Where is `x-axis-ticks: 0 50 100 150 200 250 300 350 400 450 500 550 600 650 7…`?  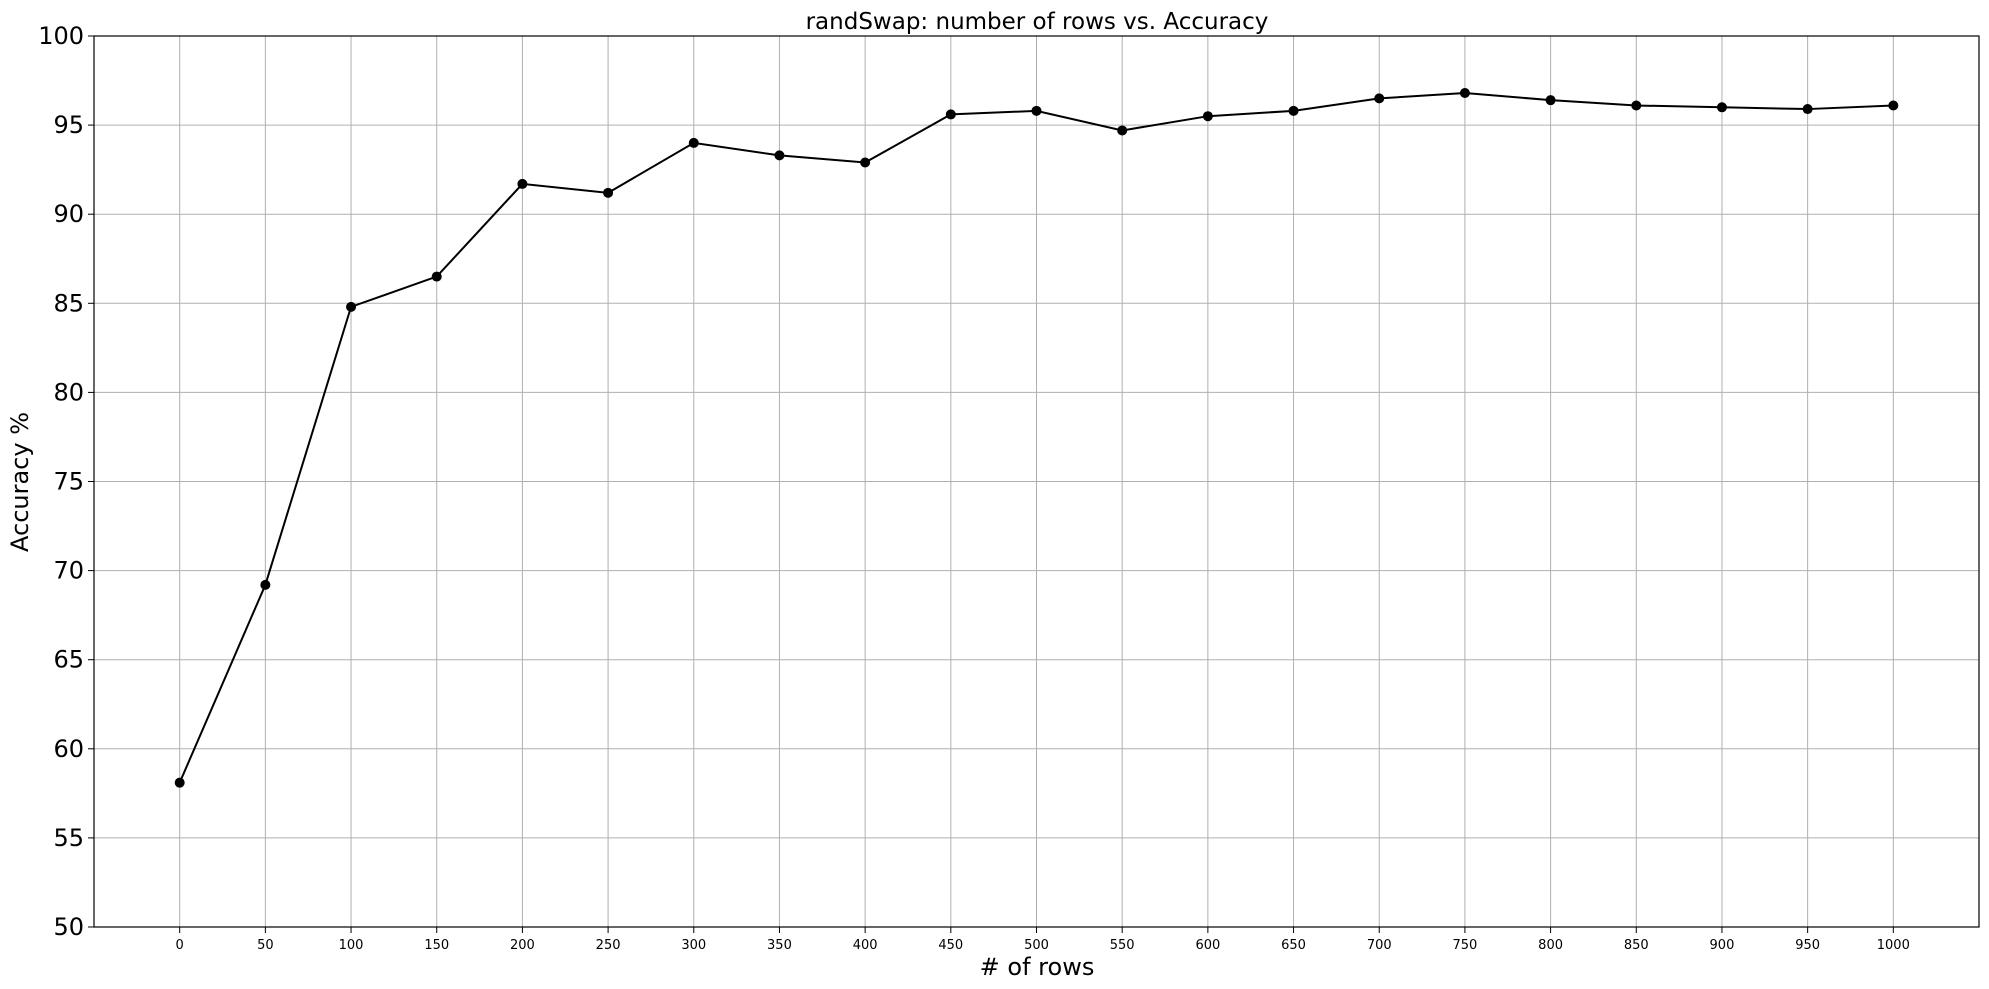
x-axis-ticks: 0 50 100 150 200 250 300 350 400 450 500 550 600 650 7… is located at coordinates (1043, 940).